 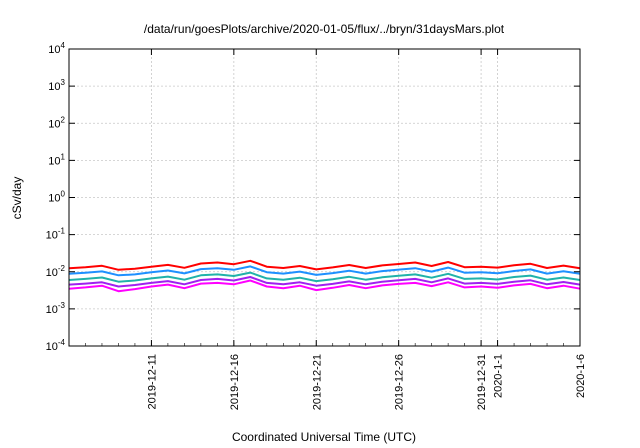 What do you see at coordinates (499, 376) in the screenshot?
I see `x-tick-label: 2020-1-1` at bounding box center [499, 376].